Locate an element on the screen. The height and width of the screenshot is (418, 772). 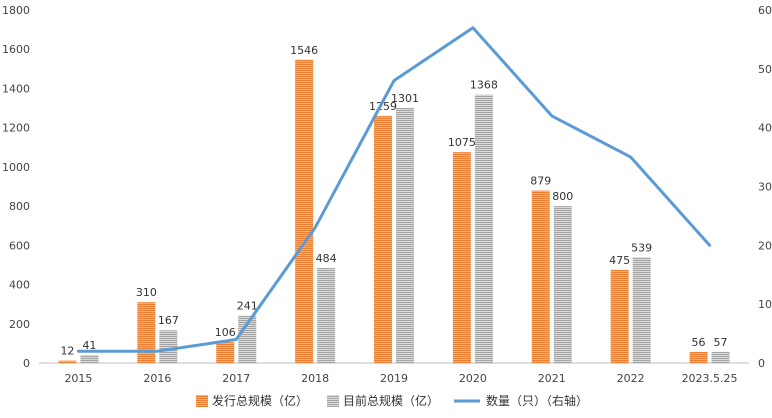
y-left-tick-label: 600 is located at coordinates (19, 245).